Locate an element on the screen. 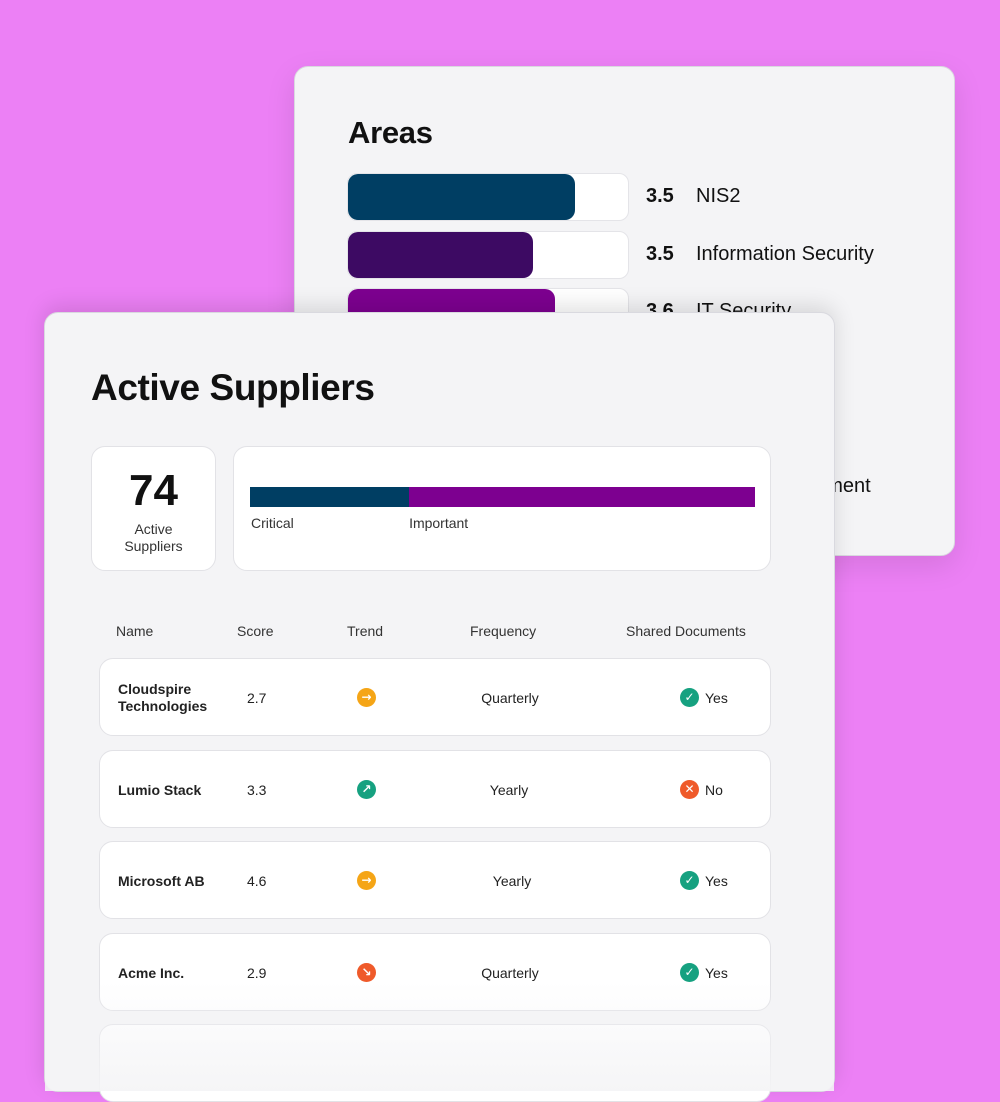 This screenshot has width=1000, height=1102. supplier-split-card: Critical Important is located at coordinates (502, 508).